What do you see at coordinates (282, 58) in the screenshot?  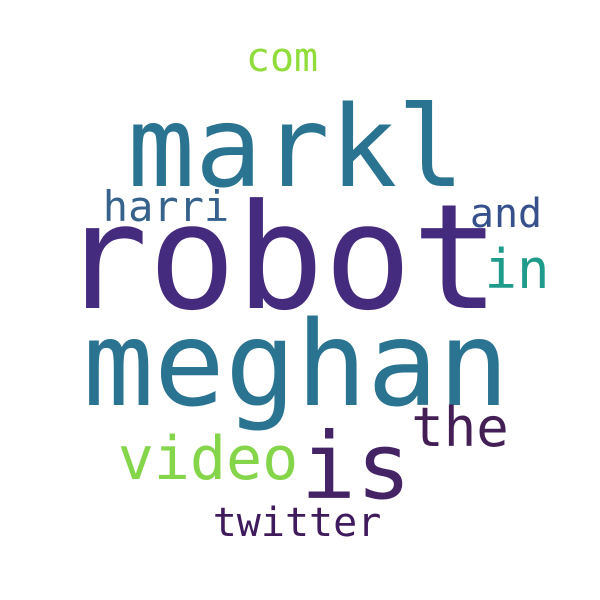 I see `word-com: com` at bounding box center [282, 58].